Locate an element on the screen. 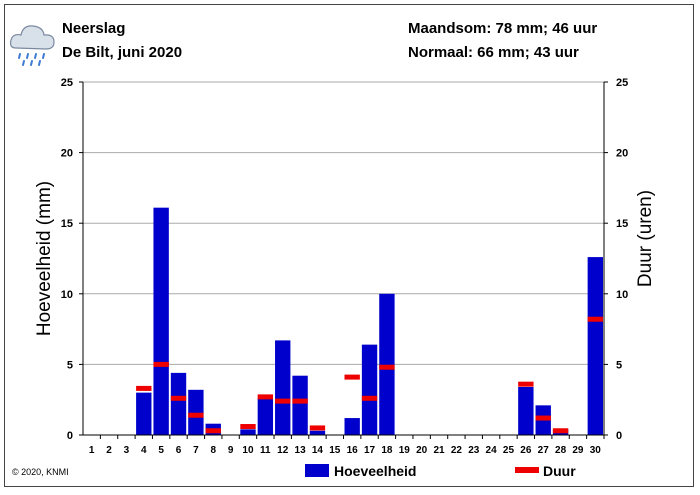 Image resolution: width=700 pixels, height=495 pixels. copyright: © 2020, KNMI is located at coordinates (40, 472).